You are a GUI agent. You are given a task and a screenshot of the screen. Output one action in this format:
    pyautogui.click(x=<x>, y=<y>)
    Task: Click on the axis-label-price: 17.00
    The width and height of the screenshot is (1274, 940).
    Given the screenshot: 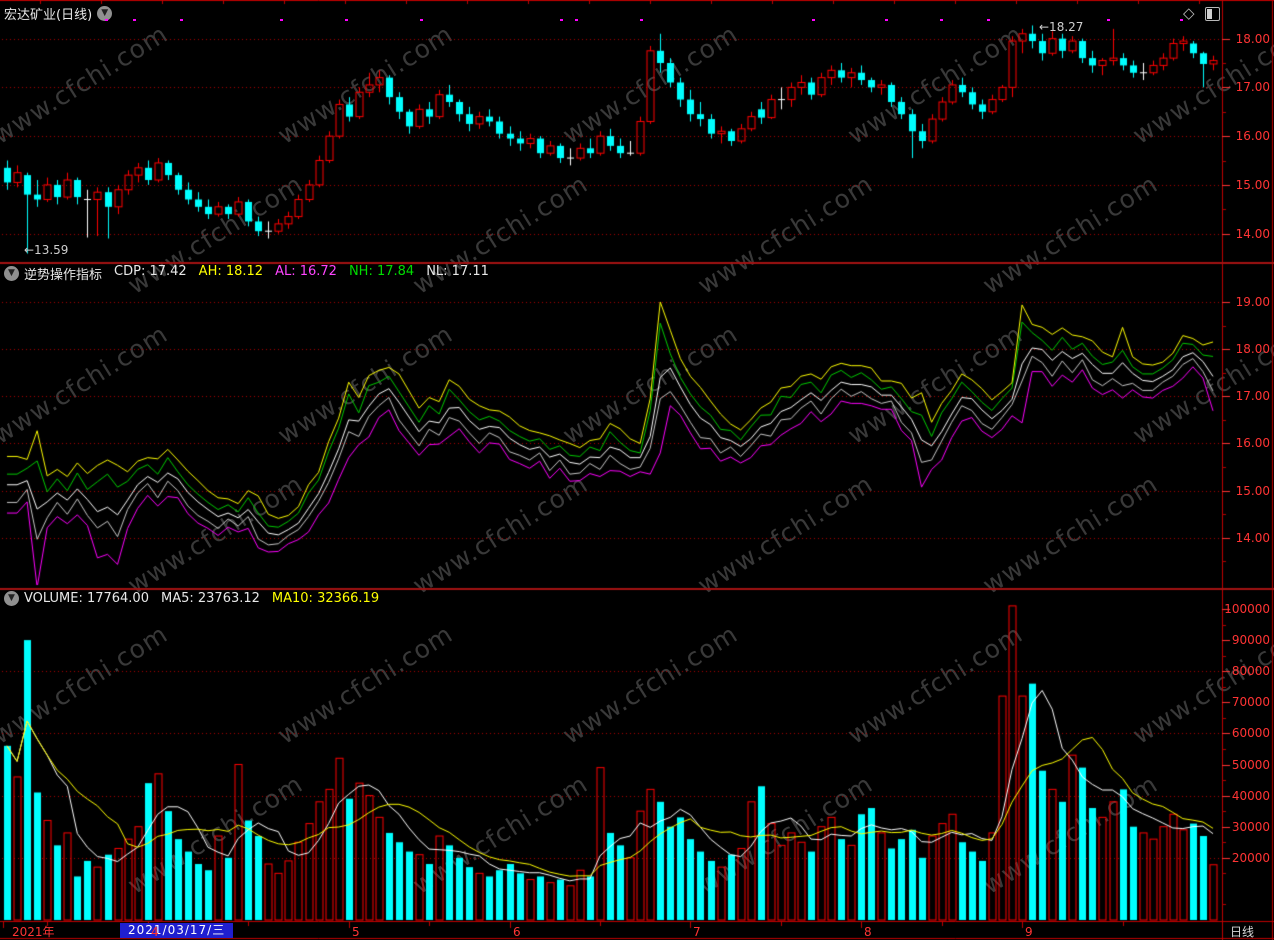 What is the action you would take?
    pyautogui.click(x=1252, y=87)
    